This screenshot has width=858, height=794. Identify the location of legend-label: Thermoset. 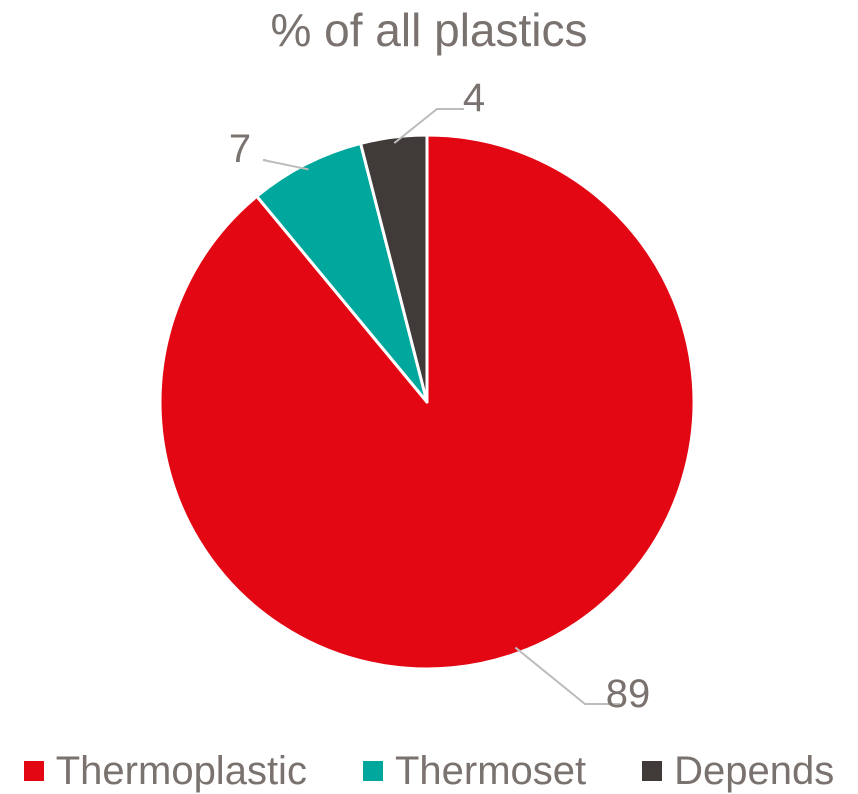
(490, 770).